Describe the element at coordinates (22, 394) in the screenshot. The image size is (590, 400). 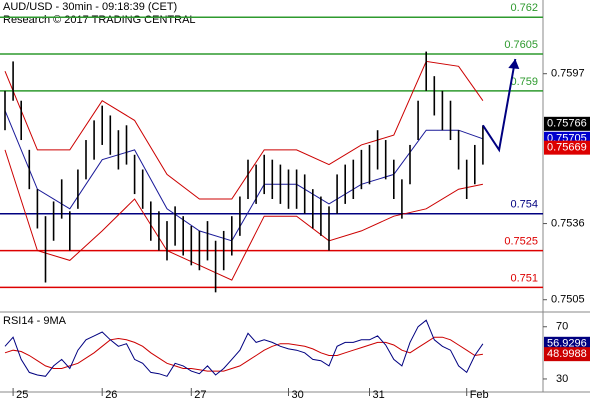
I see `x-tick-label: 25` at that location.